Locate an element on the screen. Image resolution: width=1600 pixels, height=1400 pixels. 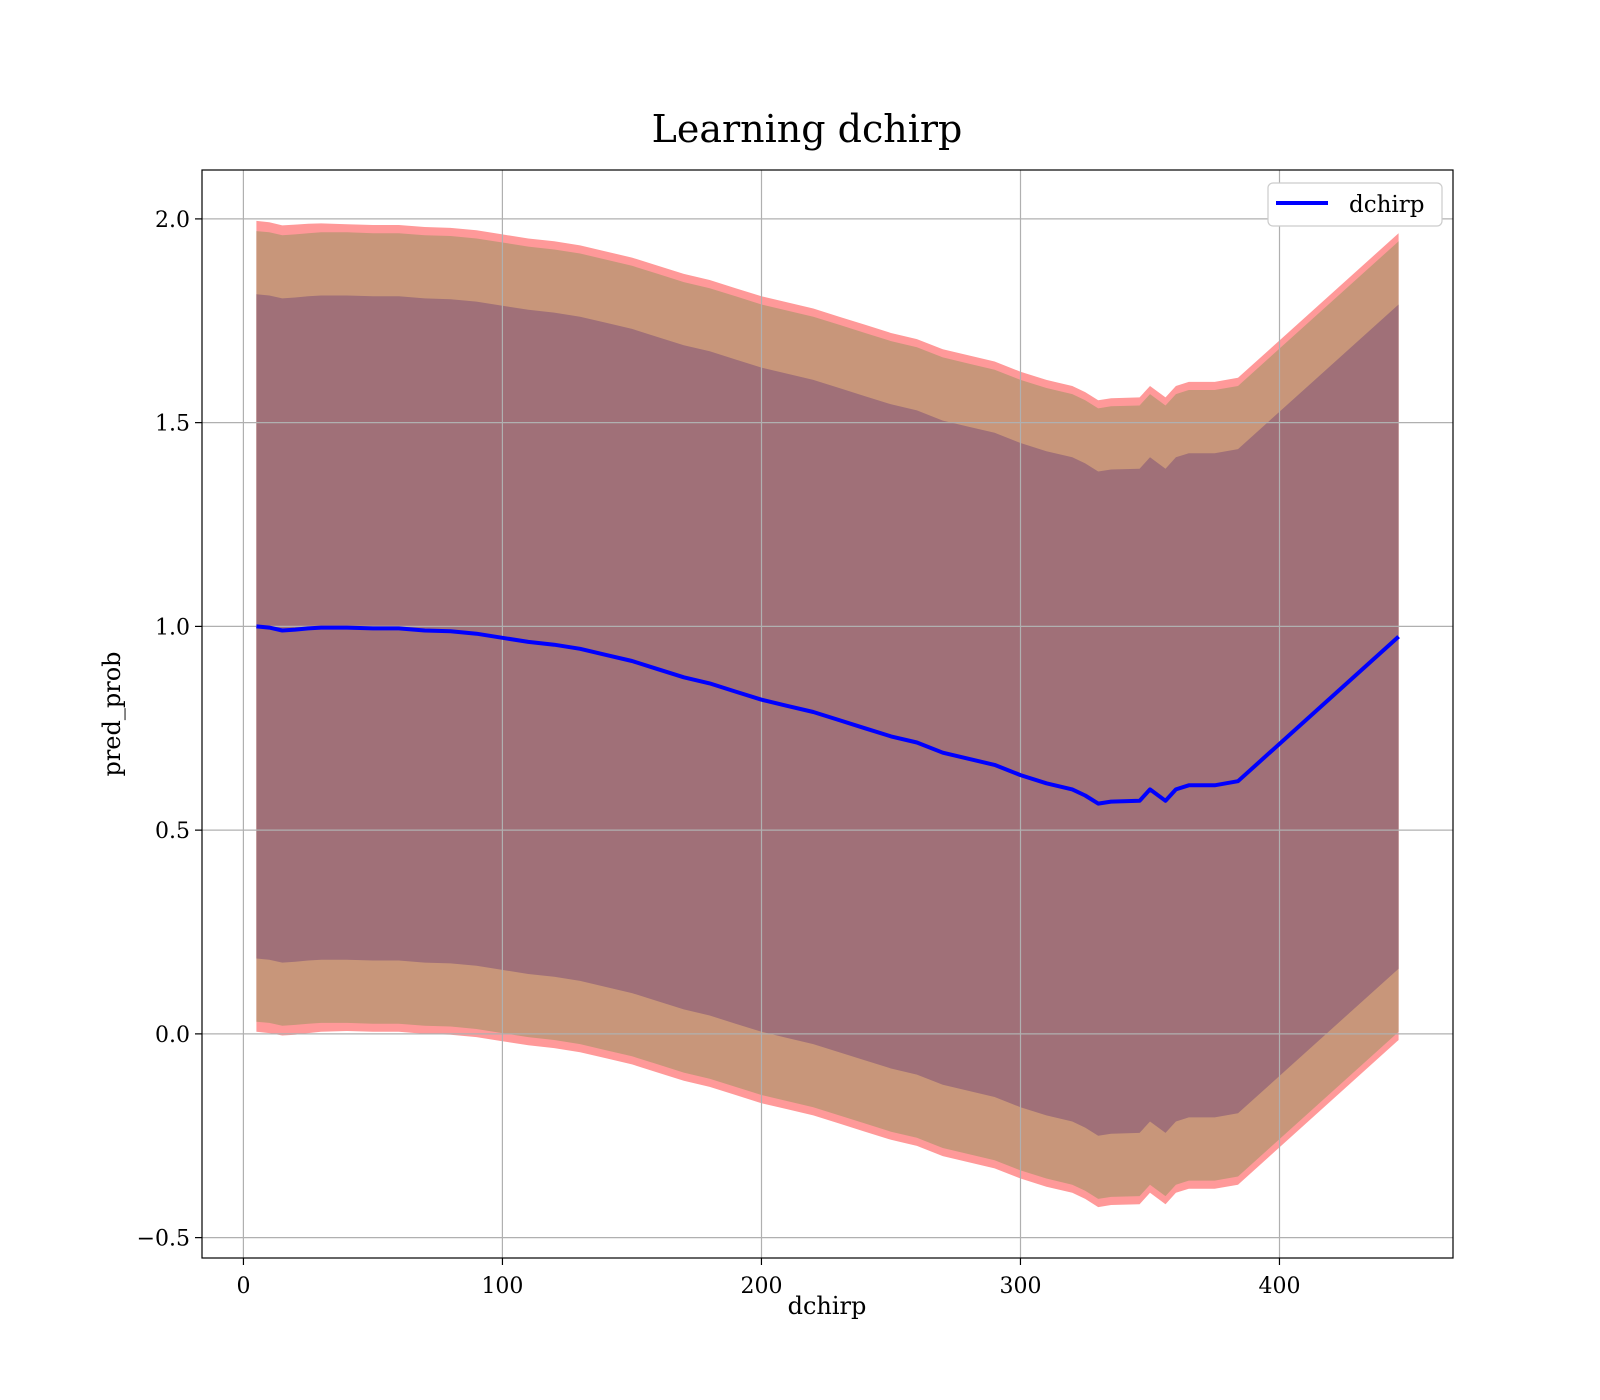
x-tick-label: 100 is located at coordinates (502, 1286).